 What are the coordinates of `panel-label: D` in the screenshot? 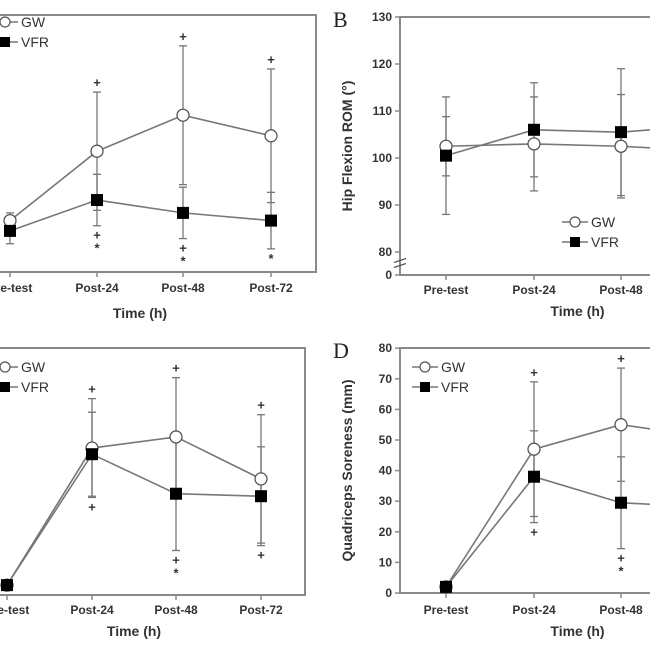 It's located at (341, 350).